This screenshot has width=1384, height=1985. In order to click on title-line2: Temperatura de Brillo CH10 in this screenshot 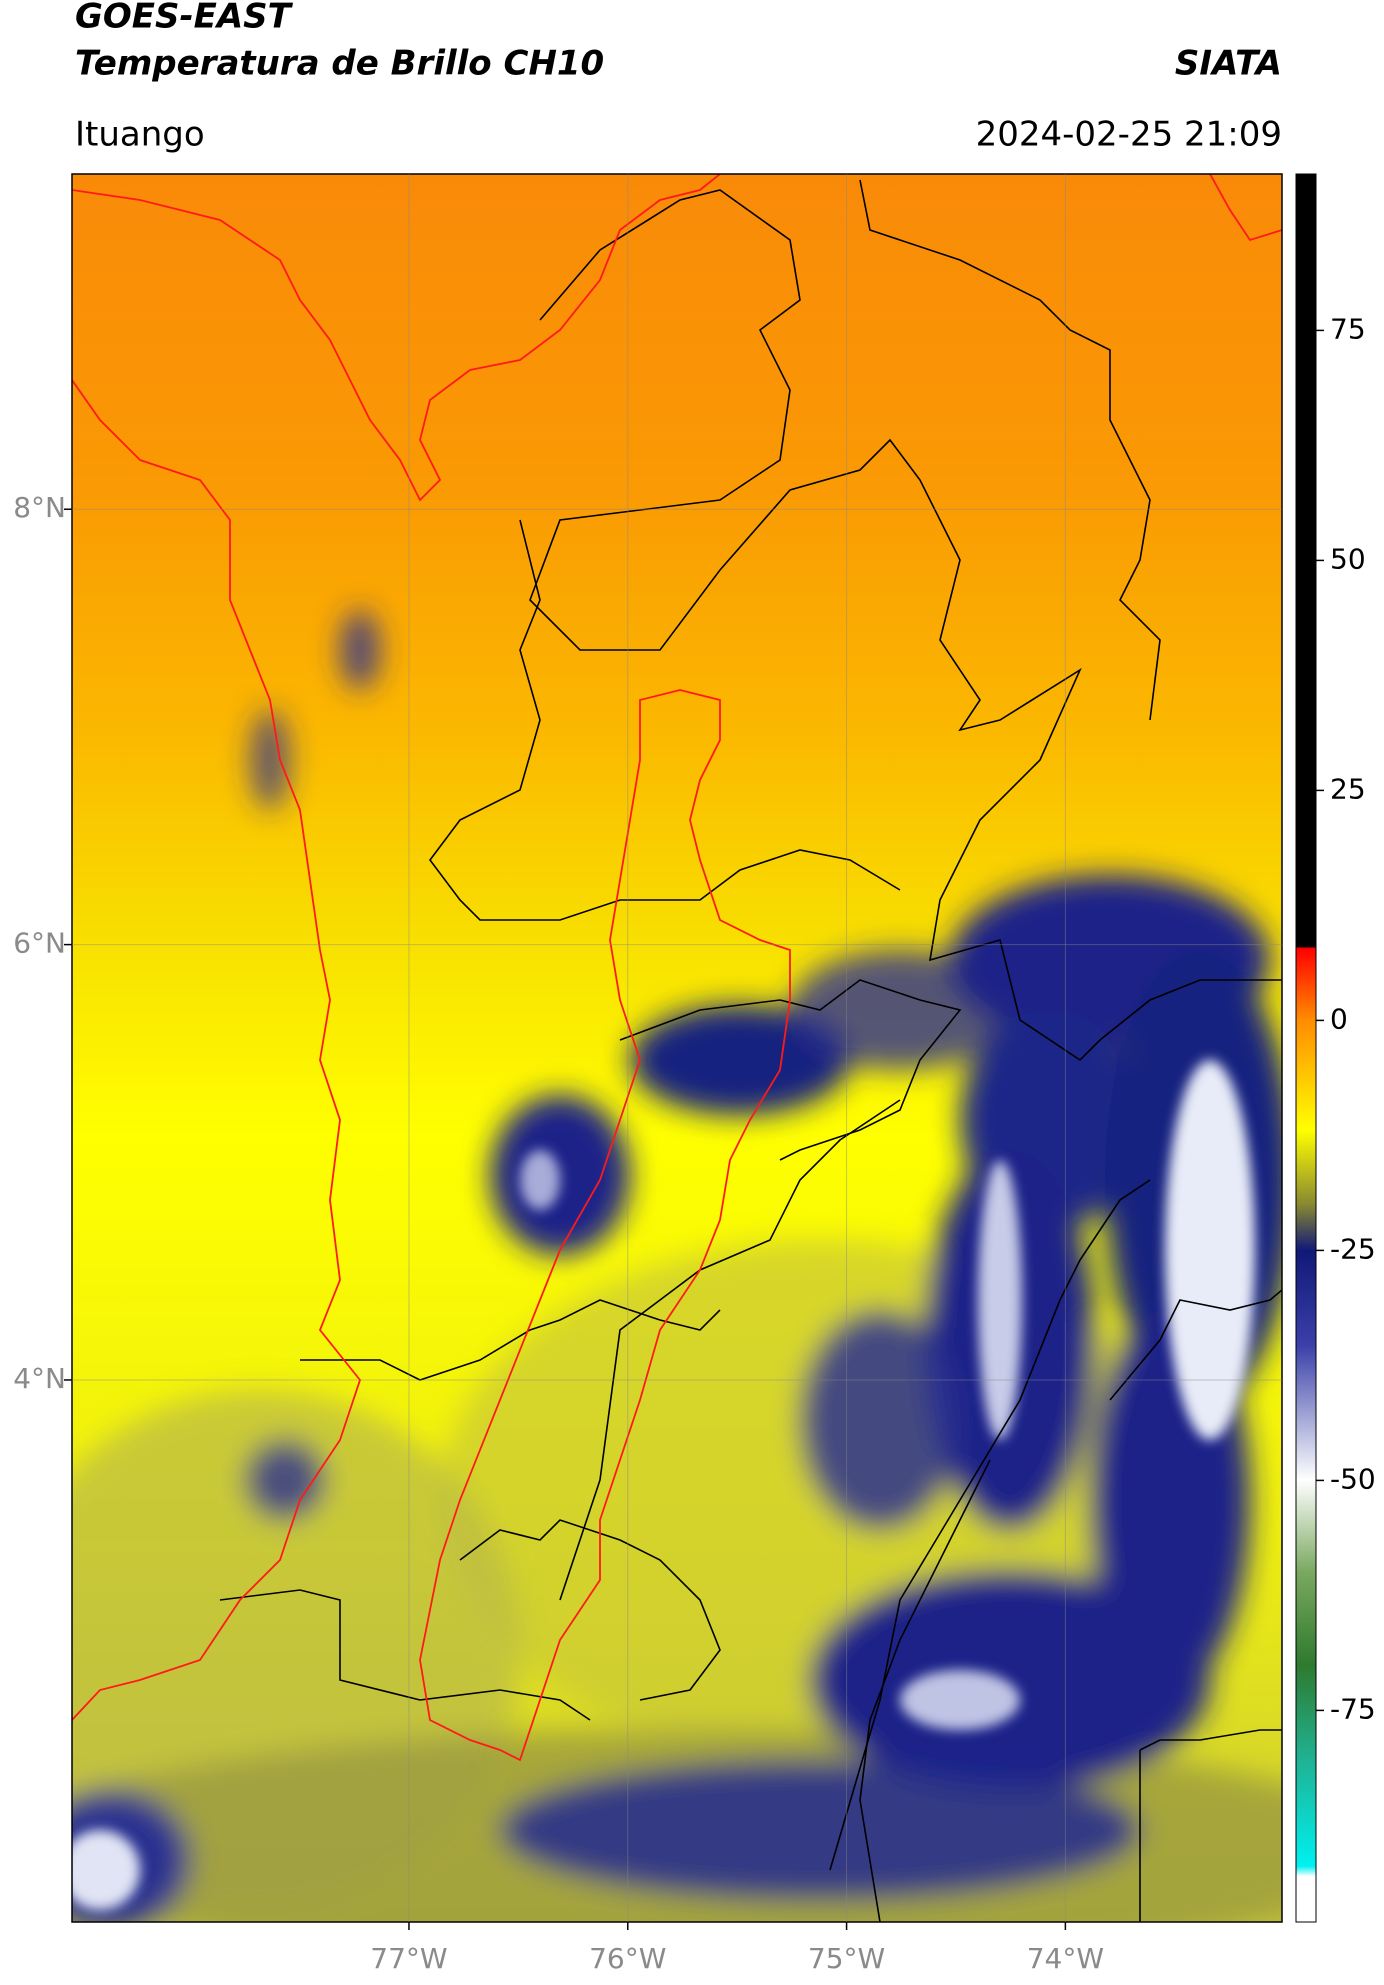, I will do `click(339, 64)`.